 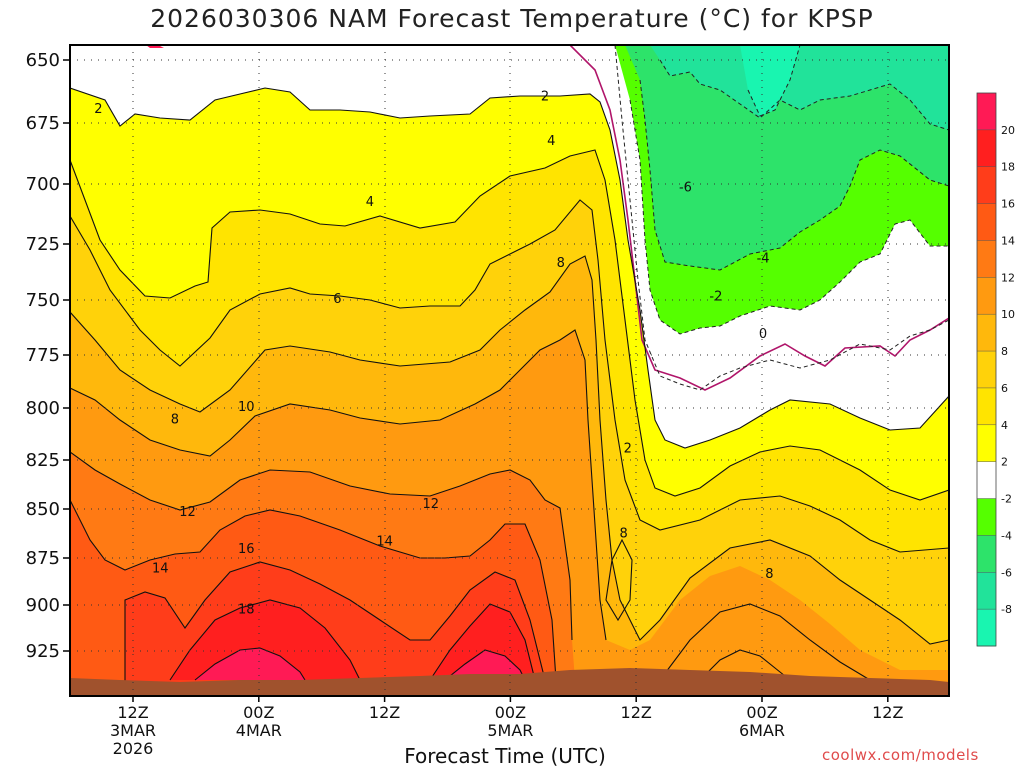 I want to click on colorbar-label: -4, so click(x=1006, y=535).